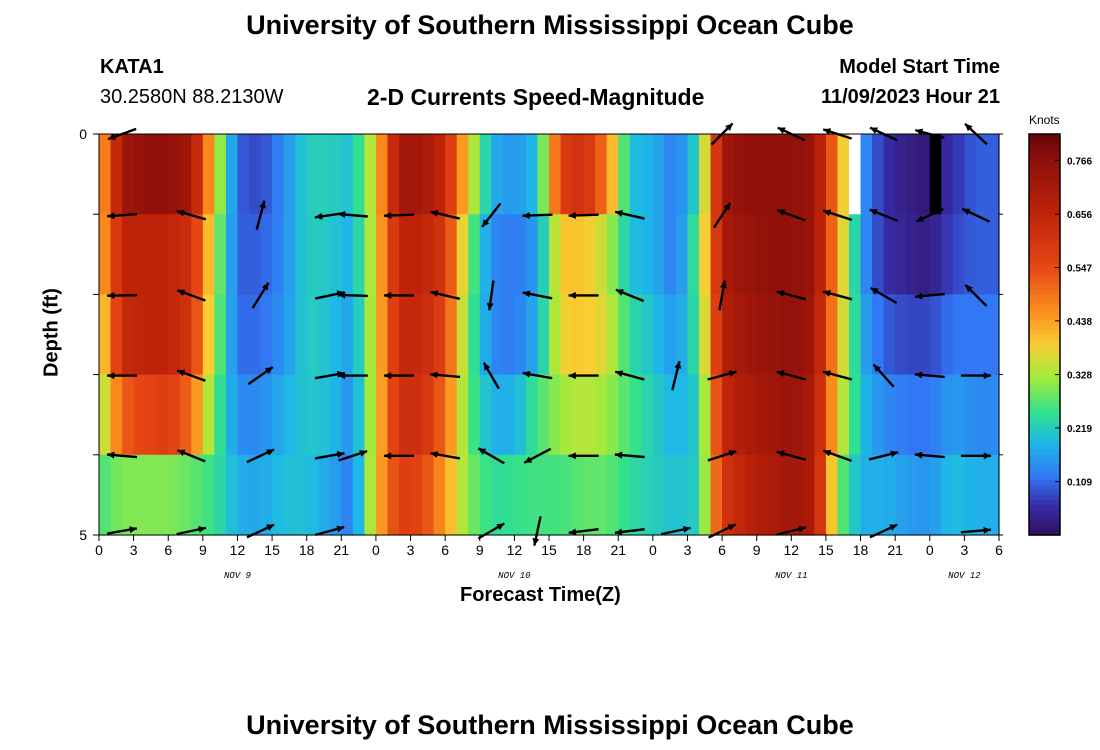 The width and height of the screenshot is (1100, 750). What do you see at coordinates (536, 97) in the screenshot?
I see `chart-subtitle: 2-D Currents Speed-Magnitude` at bounding box center [536, 97].